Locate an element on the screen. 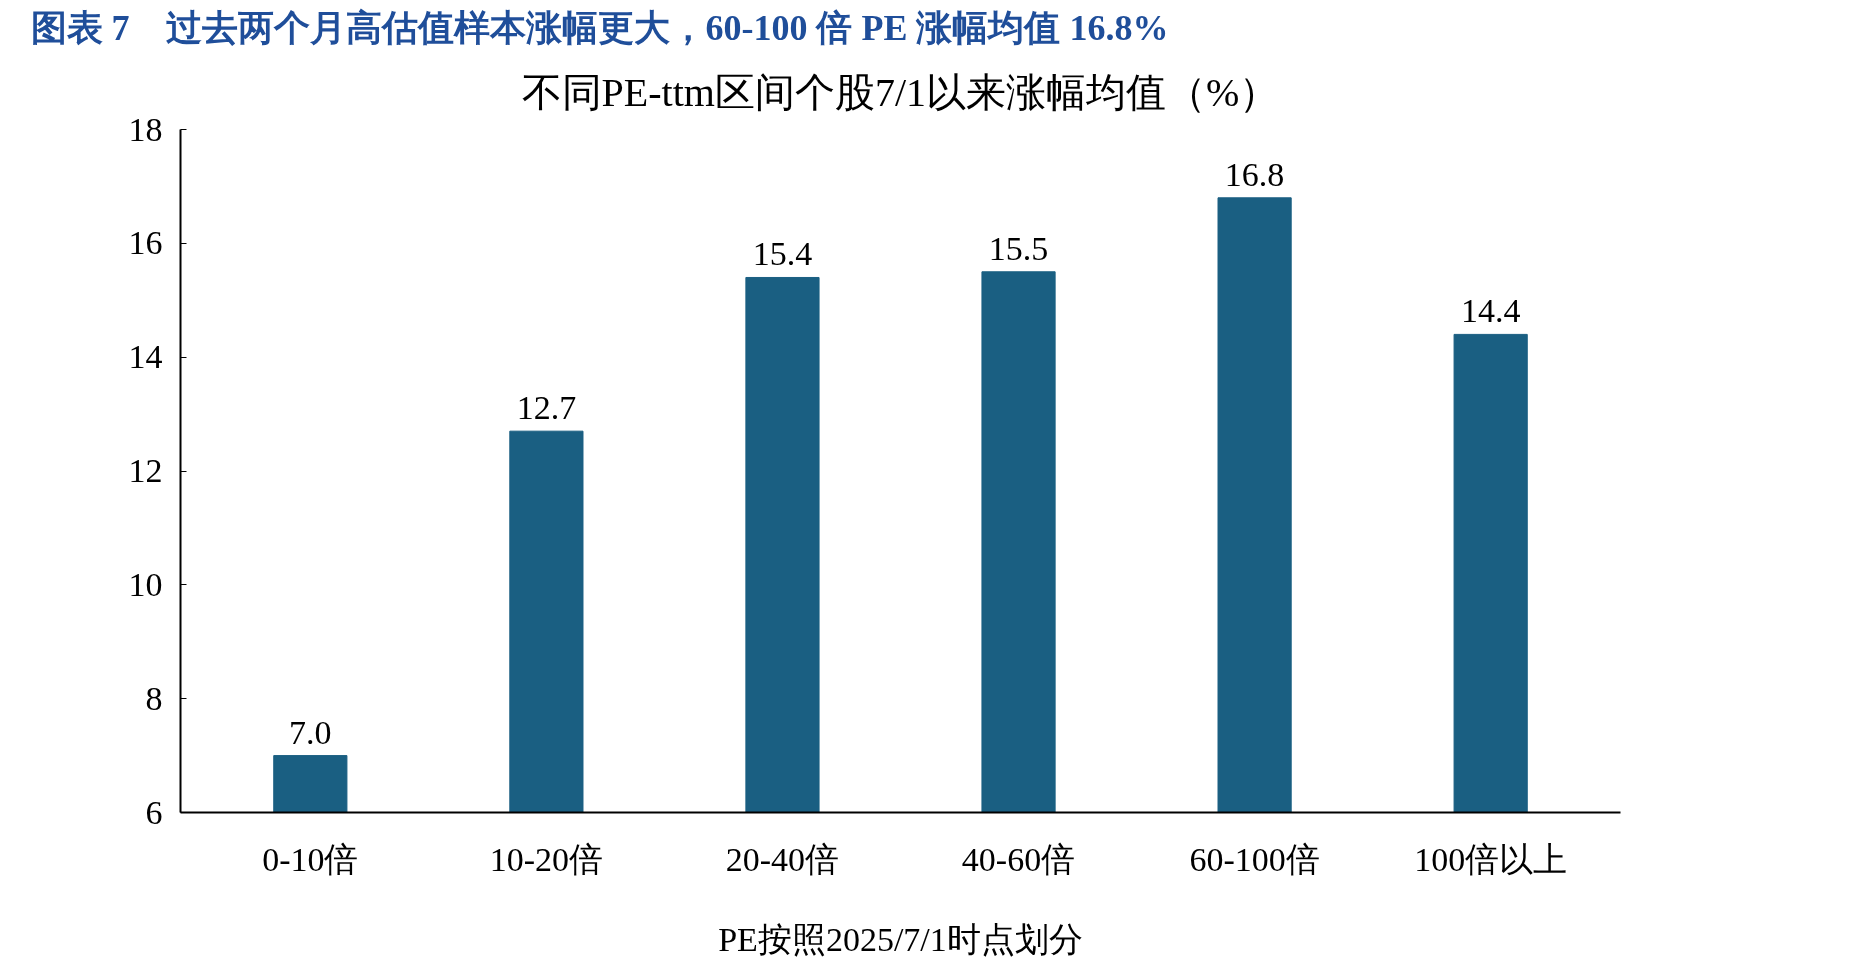 This screenshot has height=978, width=1854. y-tick-label: 14 is located at coordinates (145, 357).